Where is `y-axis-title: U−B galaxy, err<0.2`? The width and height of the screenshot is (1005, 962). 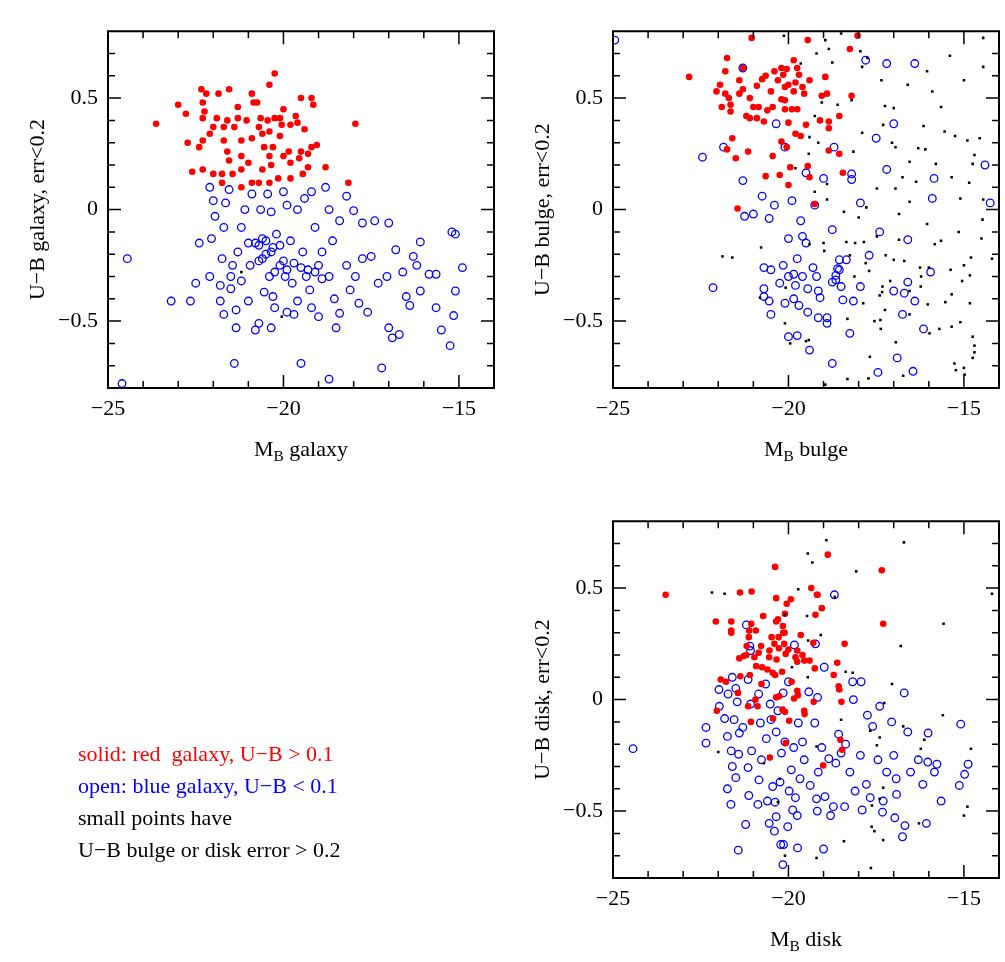 y-axis-title: U−B galaxy, err<0.2 is located at coordinates (36, 210).